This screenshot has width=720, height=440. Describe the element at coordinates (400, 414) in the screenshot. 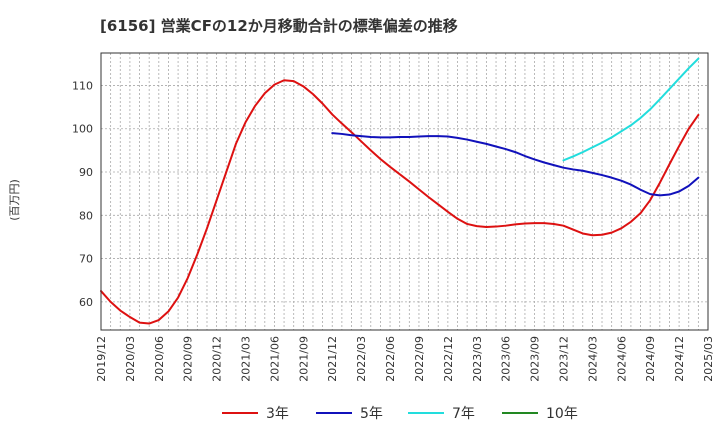

I see `legend: 3年 5年 7年 10年` at that location.